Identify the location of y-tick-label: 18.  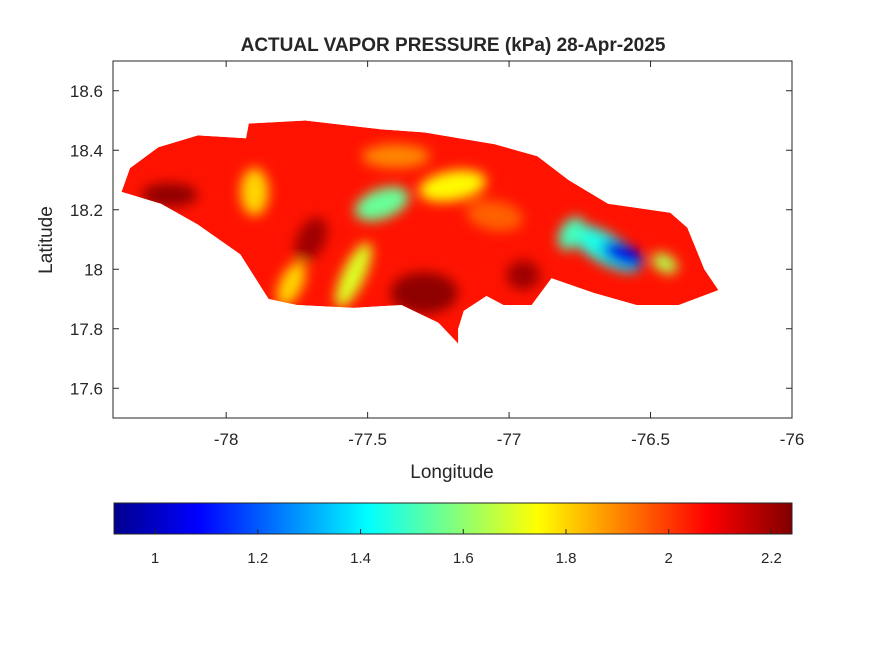
(93, 269).